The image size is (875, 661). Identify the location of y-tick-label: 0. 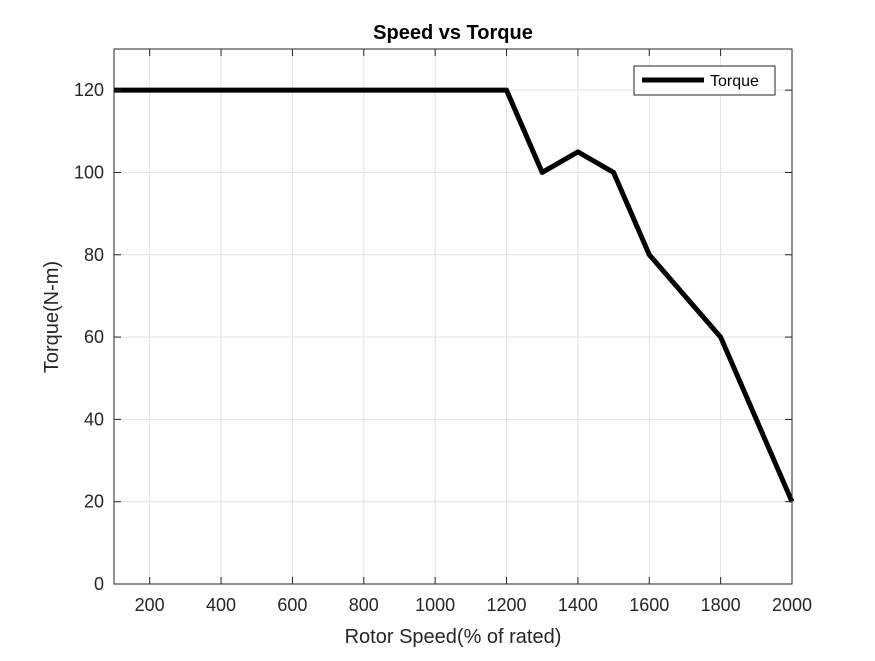
(99, 584).